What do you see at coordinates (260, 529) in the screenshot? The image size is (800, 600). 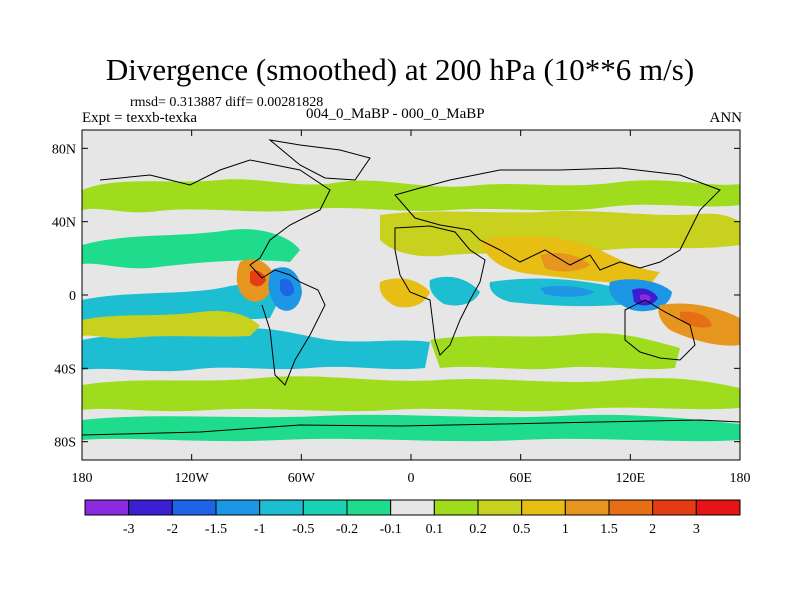 I see `colorbar-label: -1` at bounding box center [260, 529].